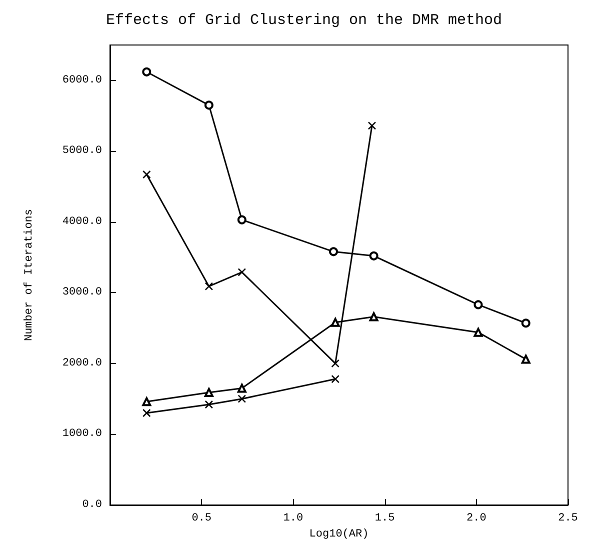  Describe the element at coordinates (82, 434) in the screenshot. I see `y-tick-label: 1000.0` at that location.